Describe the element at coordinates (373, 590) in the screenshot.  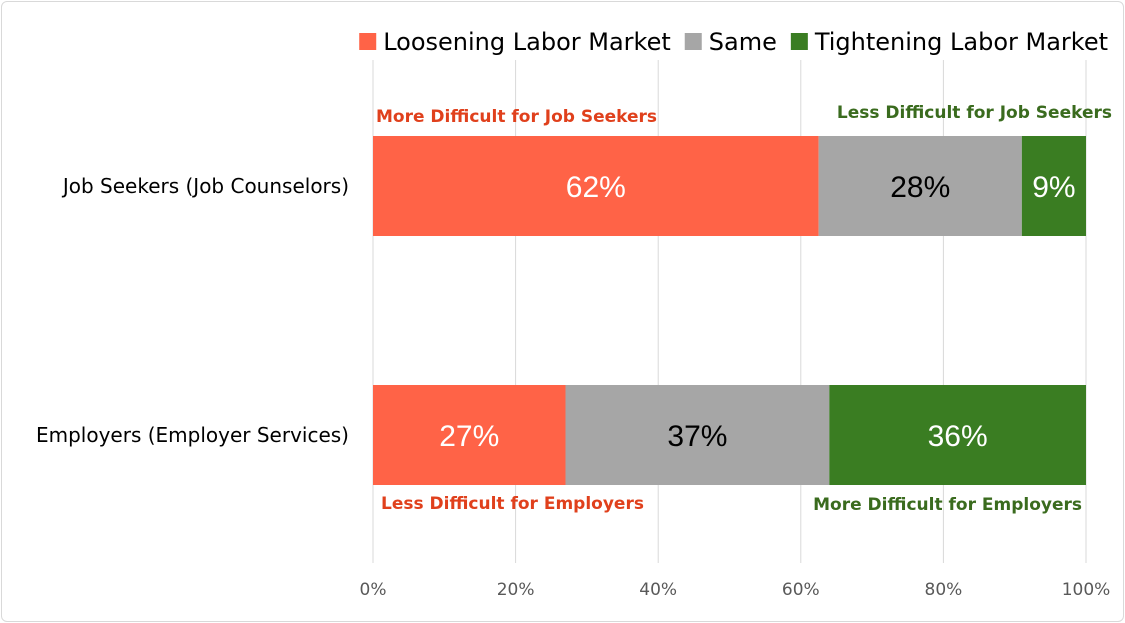
I see `x-tick-label: 0%` at that location.